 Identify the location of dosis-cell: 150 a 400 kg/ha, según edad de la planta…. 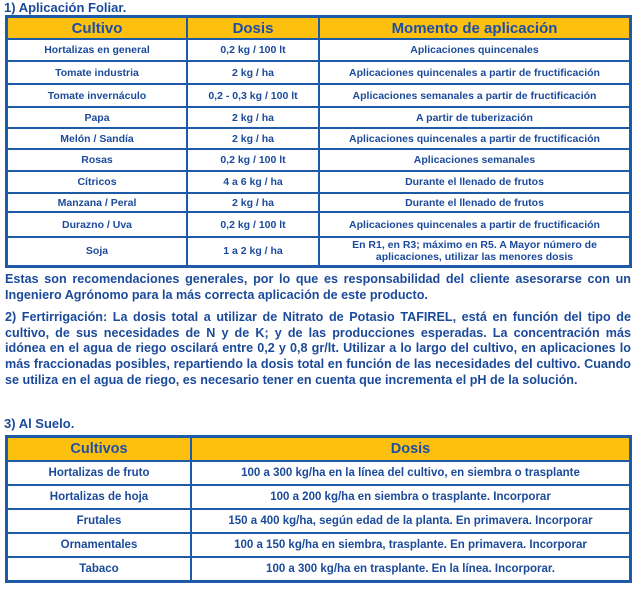
(411, 521).